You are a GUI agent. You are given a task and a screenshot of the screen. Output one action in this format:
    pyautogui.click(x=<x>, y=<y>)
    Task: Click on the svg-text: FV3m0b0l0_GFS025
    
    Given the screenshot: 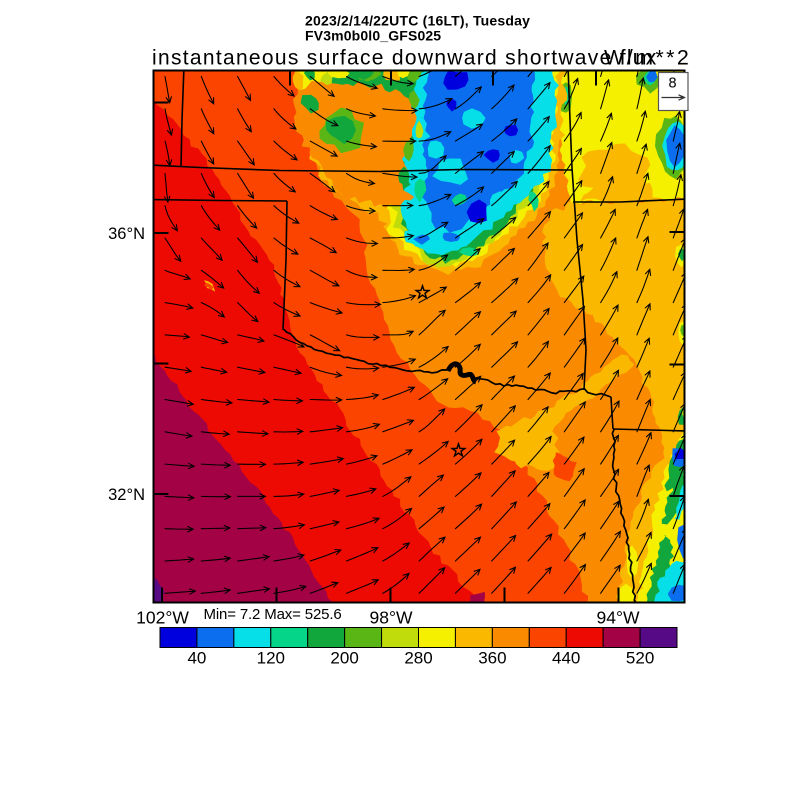 What is the action you would take?
    pyautogui.click(x=373, y=36)
    